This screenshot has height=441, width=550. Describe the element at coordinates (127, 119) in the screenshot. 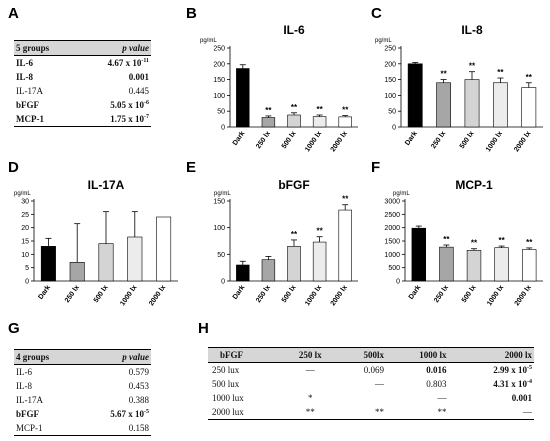

I see `p-value-text: 1.75 x 10` at that location.